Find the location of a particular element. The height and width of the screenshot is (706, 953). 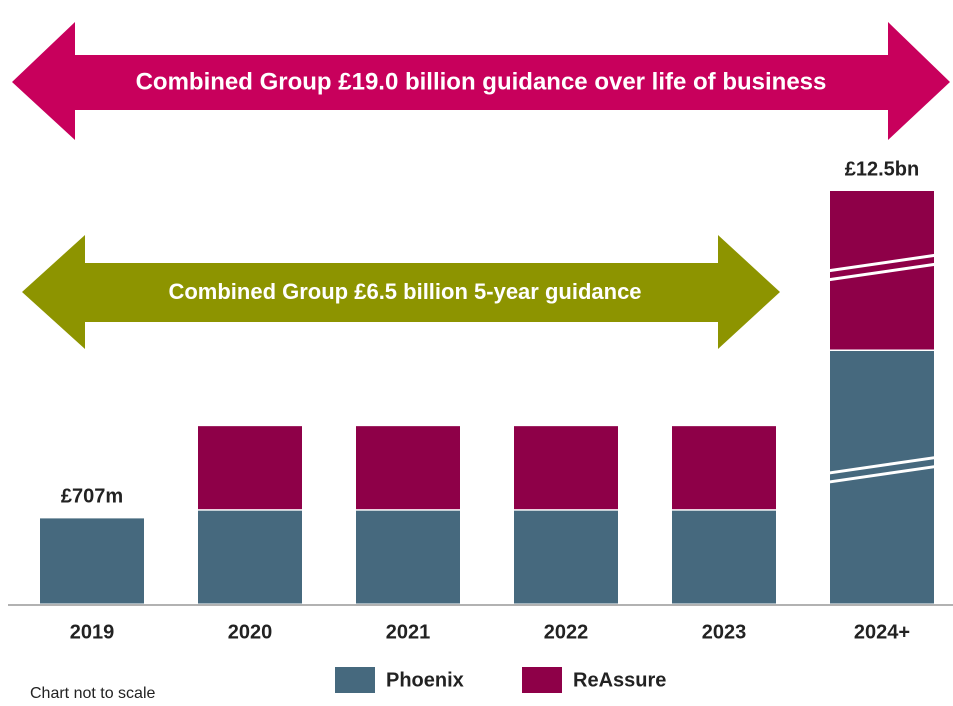

value-label: £12.5bn is located at coordinates (882, 169).